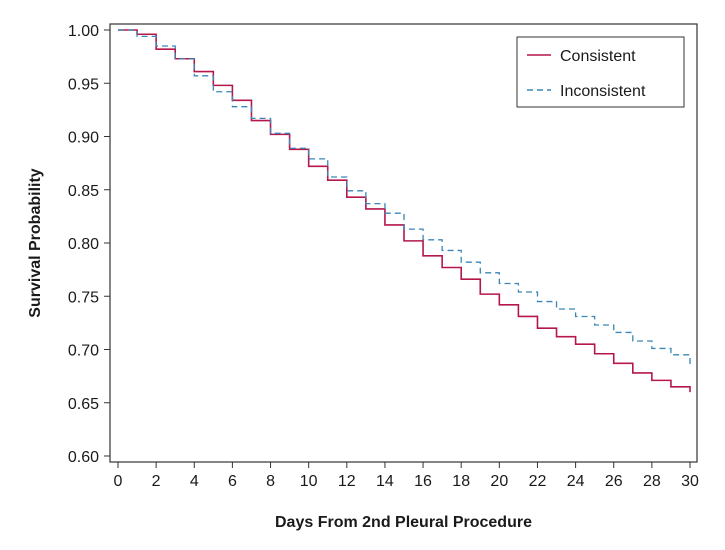 The image size is (725, 550). Describe the element at coordinates (576, 481) in the screenshot. I see `x-tick-label: 24` at that location.